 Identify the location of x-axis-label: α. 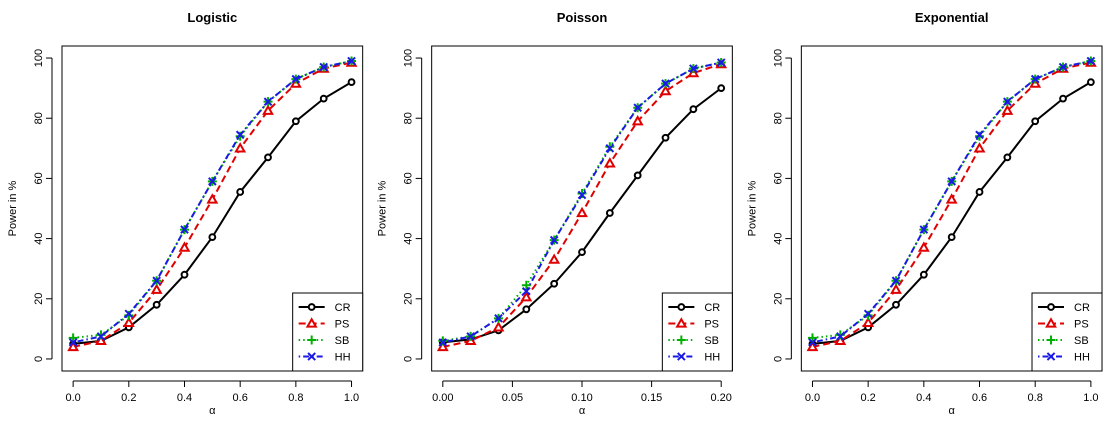
(951, 411).